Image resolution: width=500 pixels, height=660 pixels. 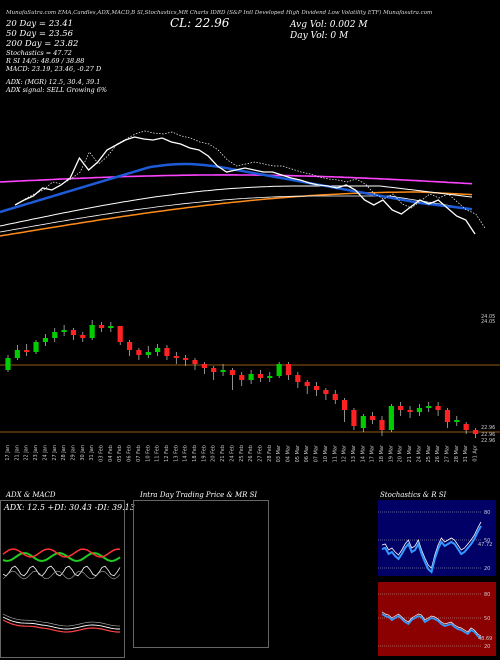 What do you see at coordinates (298, 453) in the screenshot?
I see `date-label: 05 Mar` at bounding box center [298, 453].